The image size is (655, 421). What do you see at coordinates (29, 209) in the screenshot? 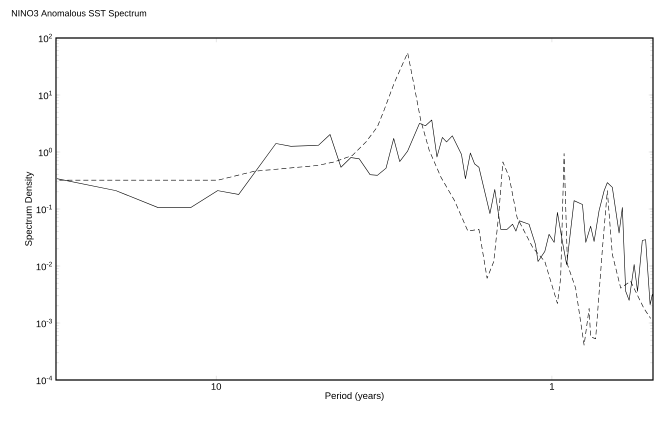
I see `y-axis-title: Spectrum Density` at bounding box center [29, 209].